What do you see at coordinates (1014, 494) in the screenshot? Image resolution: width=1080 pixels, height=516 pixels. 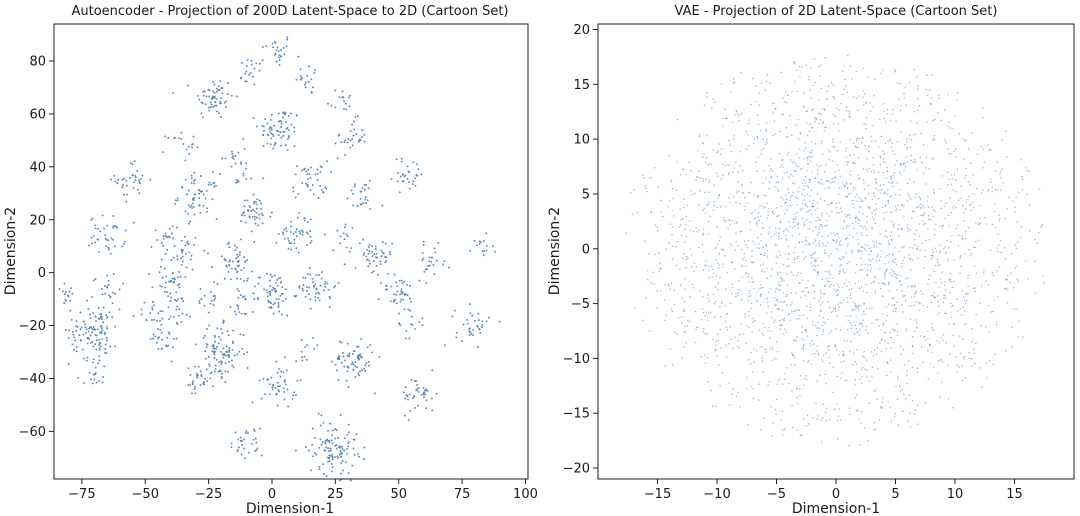 I see `x-tick-label: 15` at bounding box center [1014, 494].